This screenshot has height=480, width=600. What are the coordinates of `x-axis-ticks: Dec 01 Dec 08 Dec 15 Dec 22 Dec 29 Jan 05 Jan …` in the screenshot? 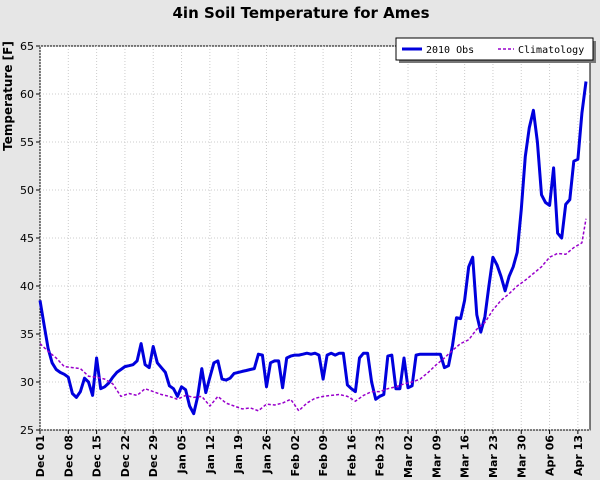 It's located at (309, 454).